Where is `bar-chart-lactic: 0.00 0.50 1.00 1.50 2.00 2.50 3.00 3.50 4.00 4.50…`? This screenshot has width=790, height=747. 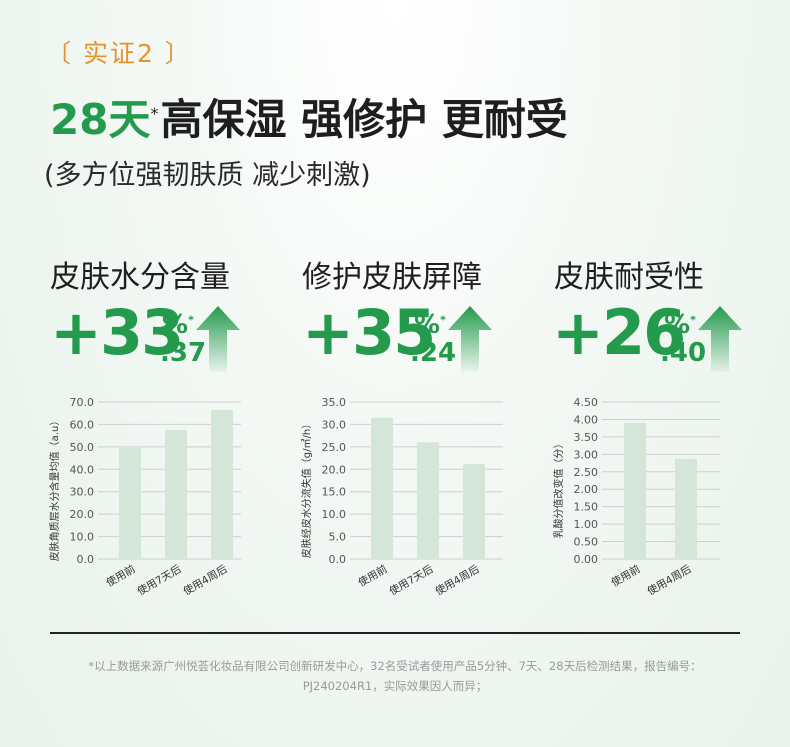 bar-chart-lactic: 0.00 0.50 1.00 1.50 2.00 2.50 3.00 3.50 4.00 4.50… is located at coordinates (636, 497).